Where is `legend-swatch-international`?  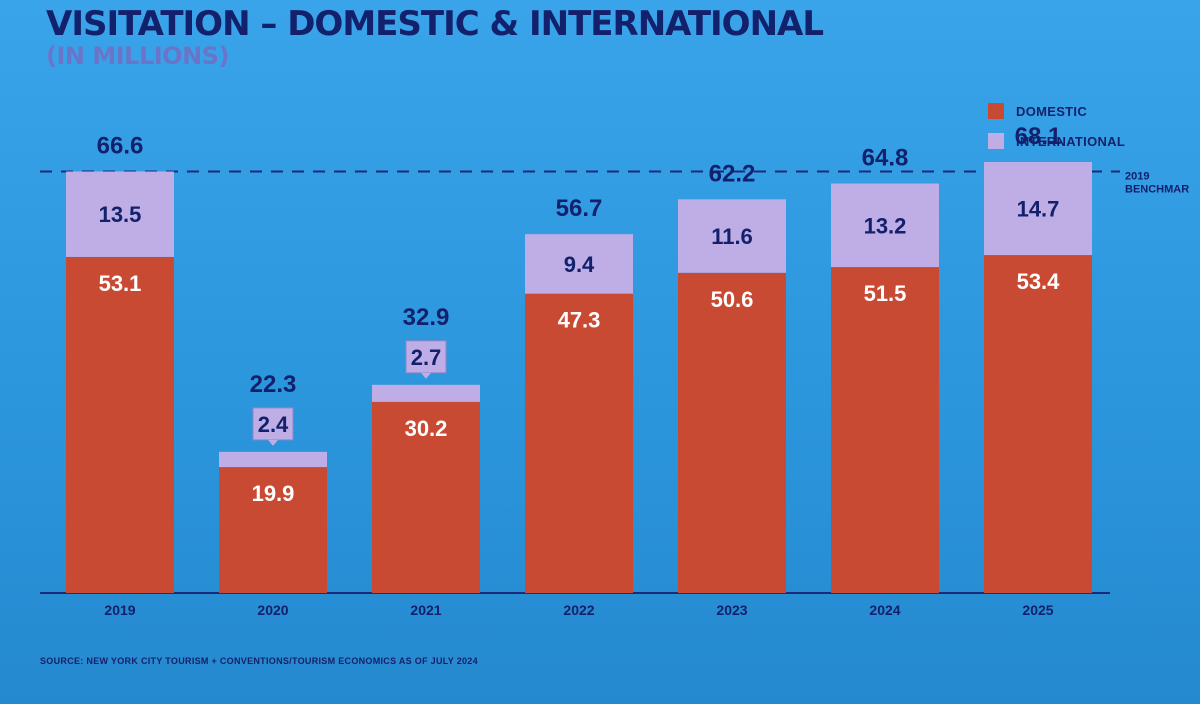
legend-swatch-international is located at coordinates (996, 141).